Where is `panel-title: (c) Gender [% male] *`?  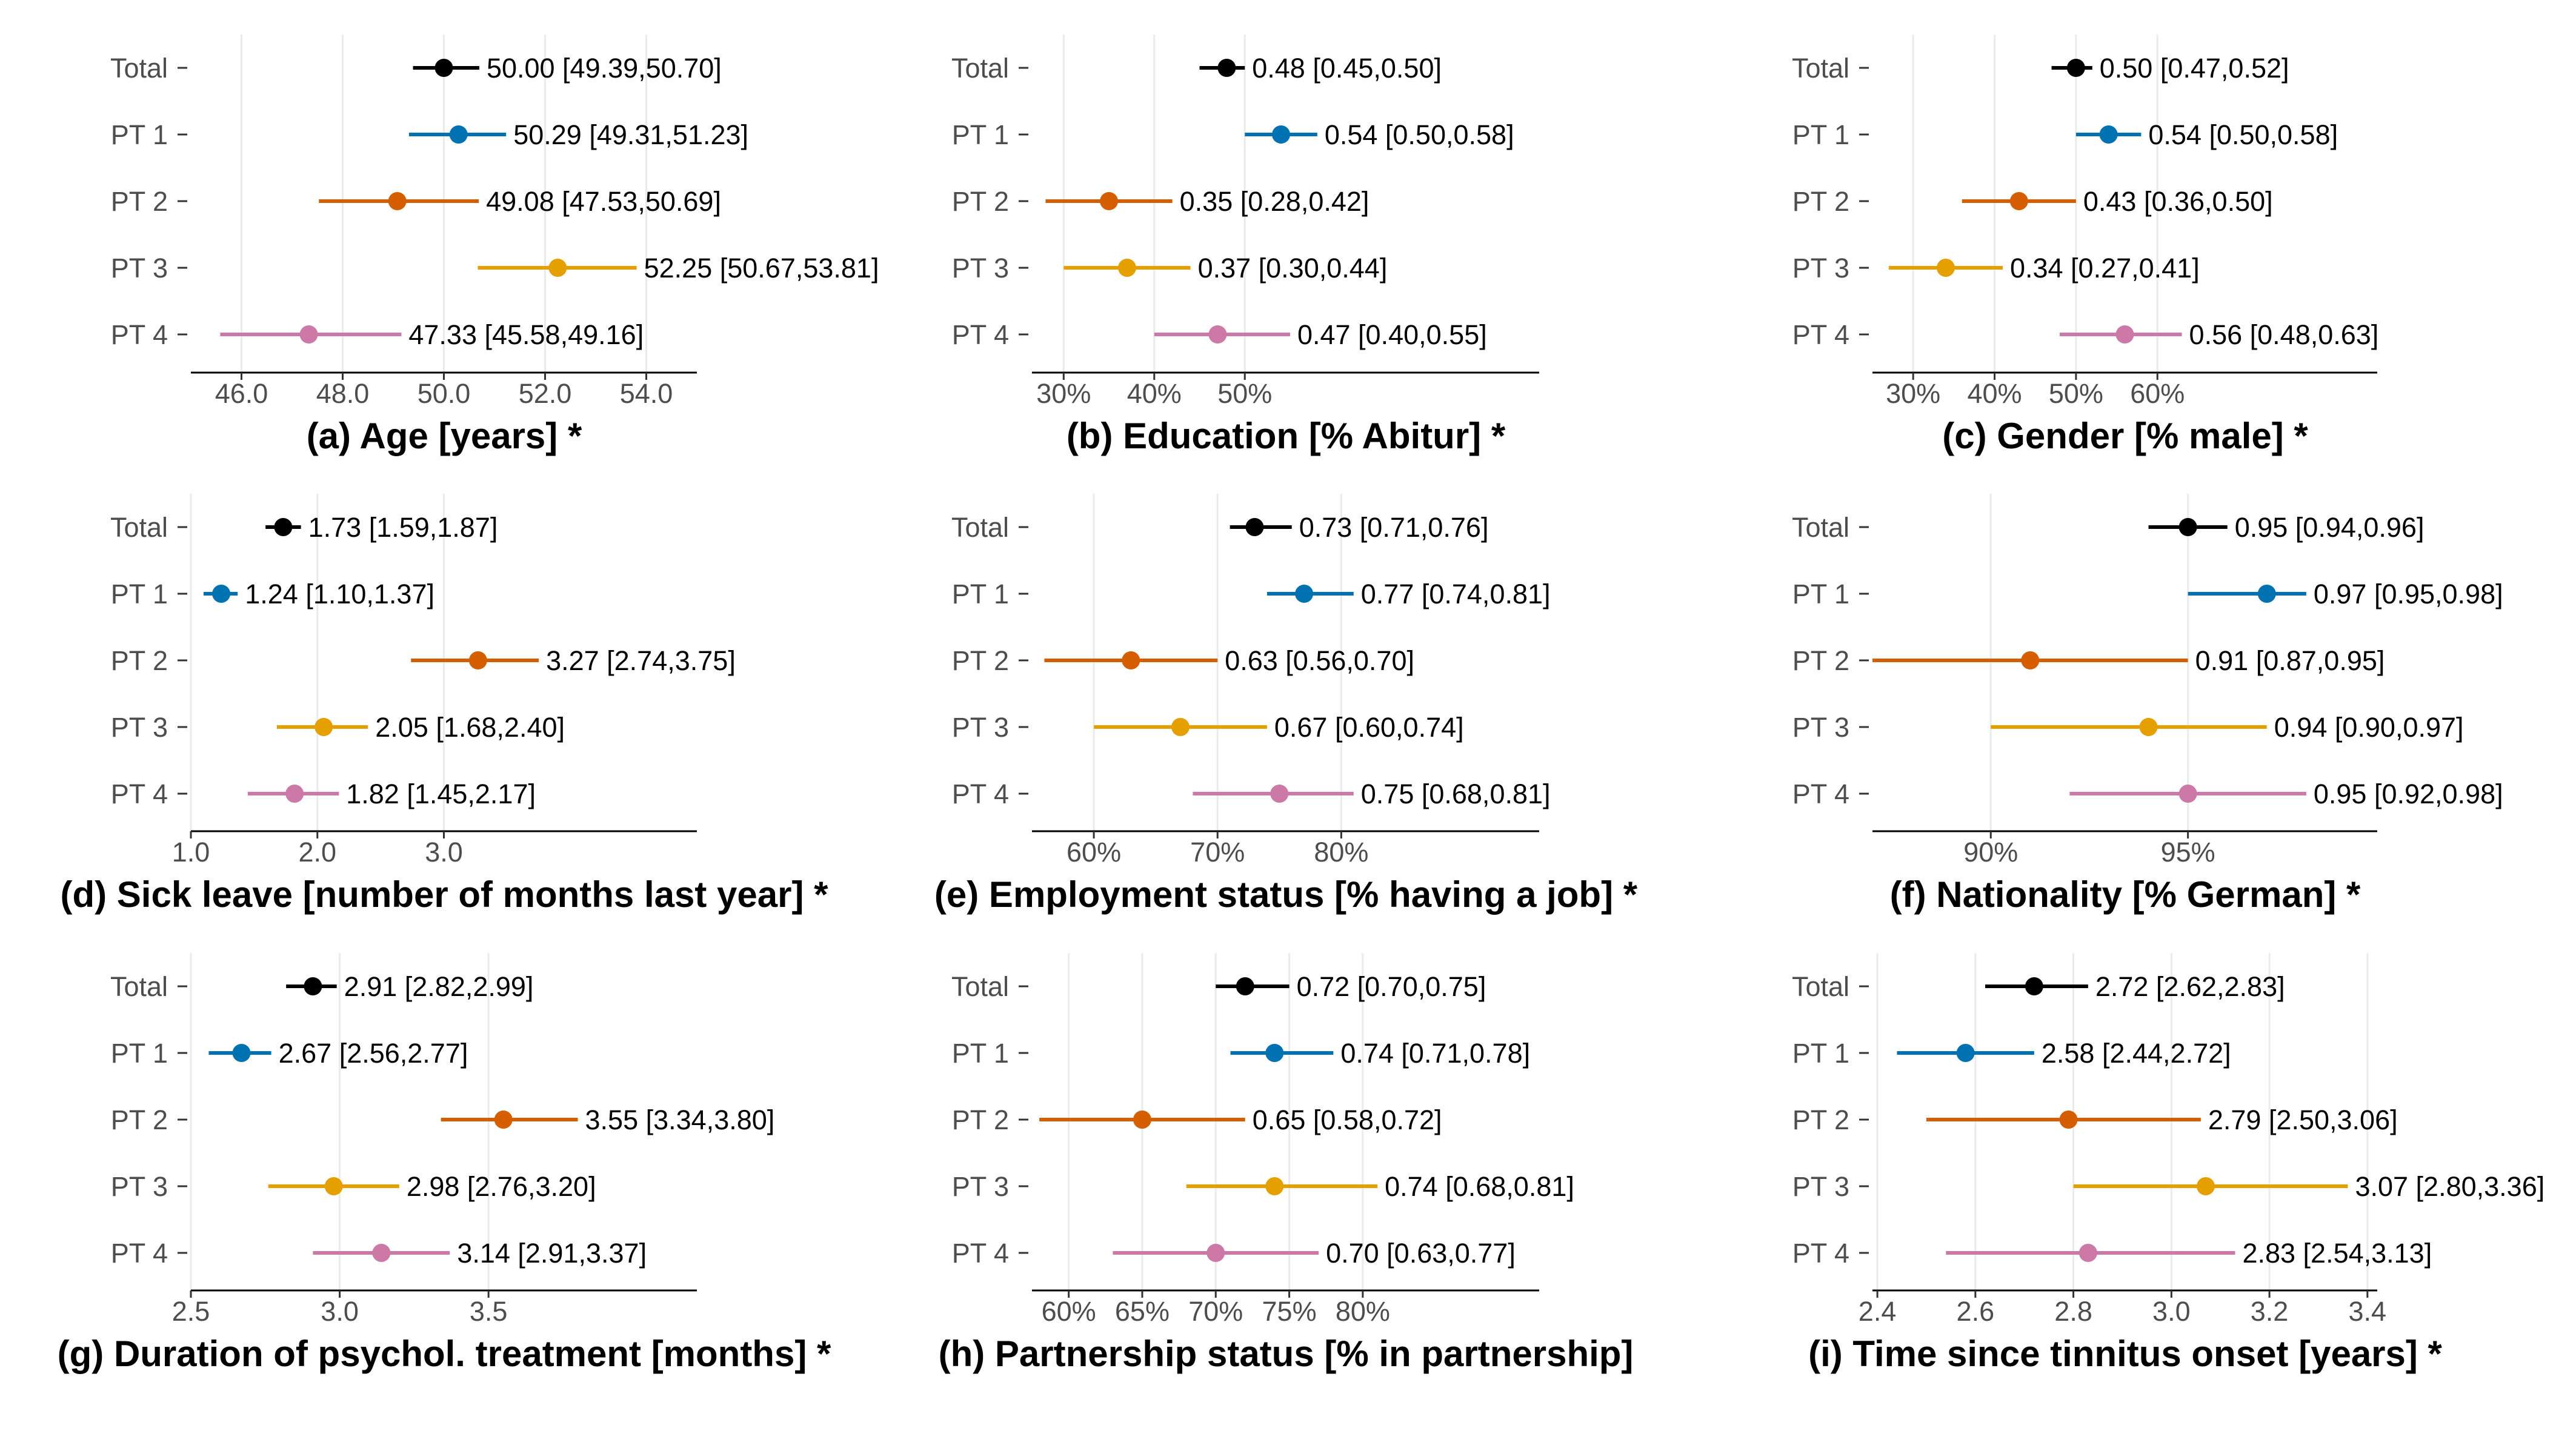 panel-title: (c) Gender [% male] * is located at coordinates (2125, 436).